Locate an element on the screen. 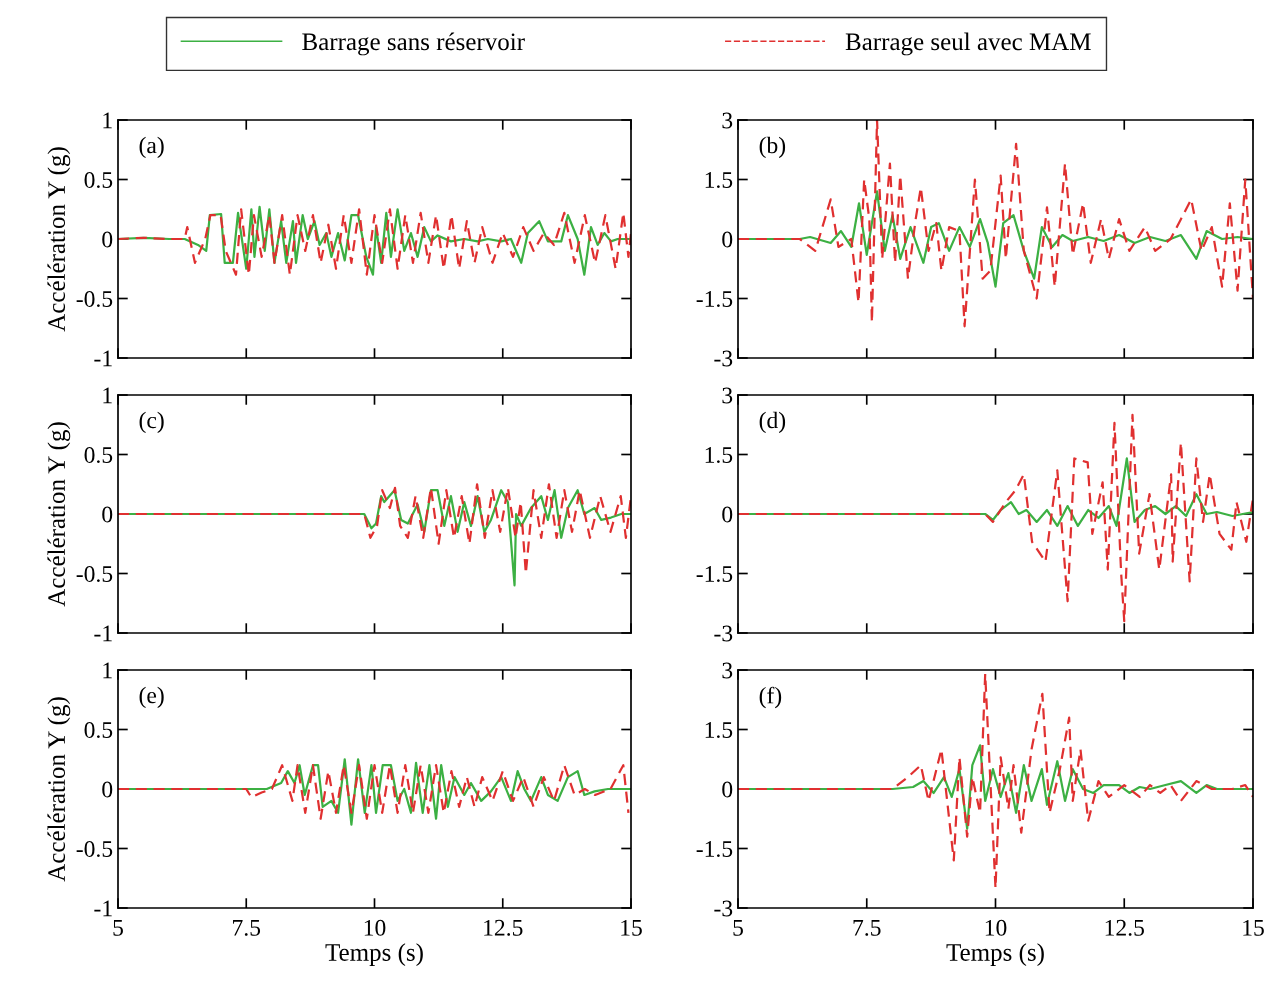  annotation: (b) is located at coordinates (772, 147).